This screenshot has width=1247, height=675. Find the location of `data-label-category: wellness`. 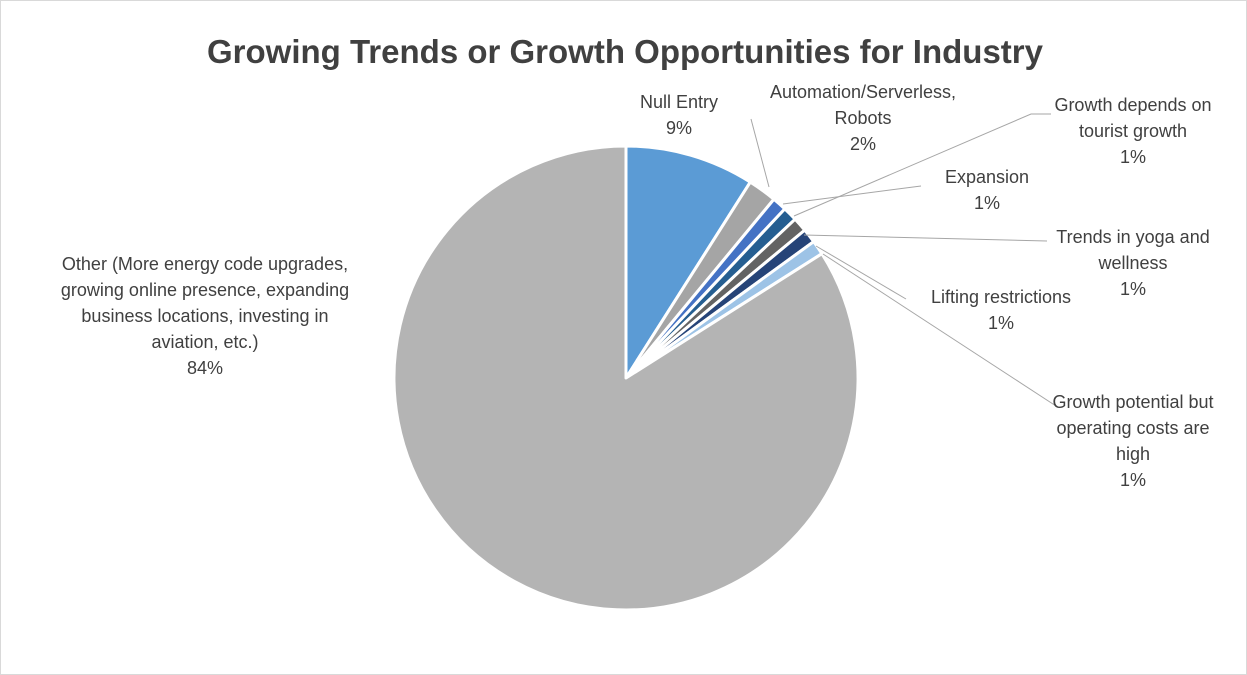

data-label-category: wellness is located at coordinates (1132, 263).